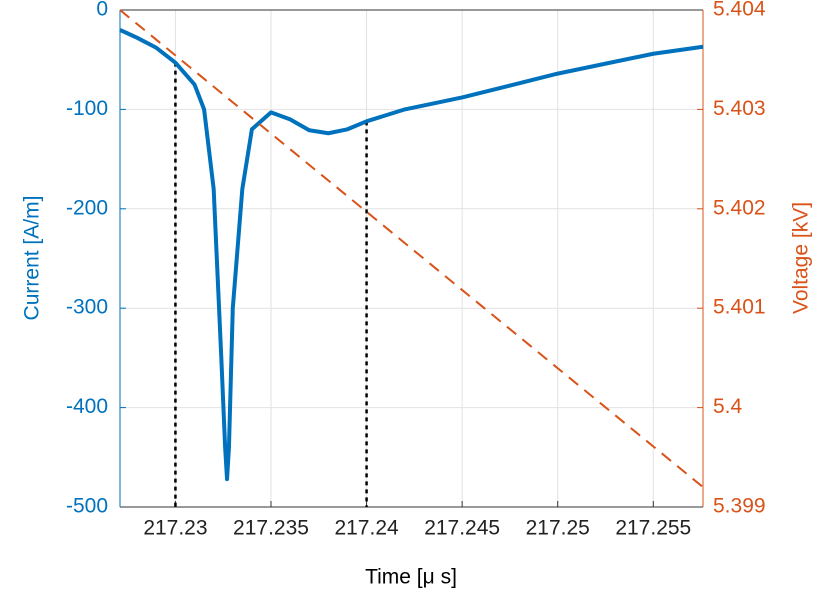 This screenshot has width=830, height=597. I want to click on y2-tick-label: 5.402, so click(739, 207).